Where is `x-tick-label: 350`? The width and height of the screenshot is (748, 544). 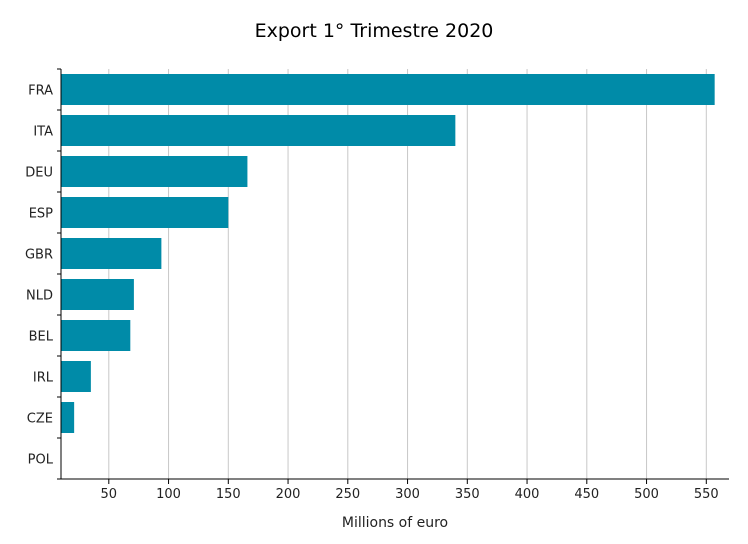 x-tick-label: 350 is located at coordinates (467, 494).